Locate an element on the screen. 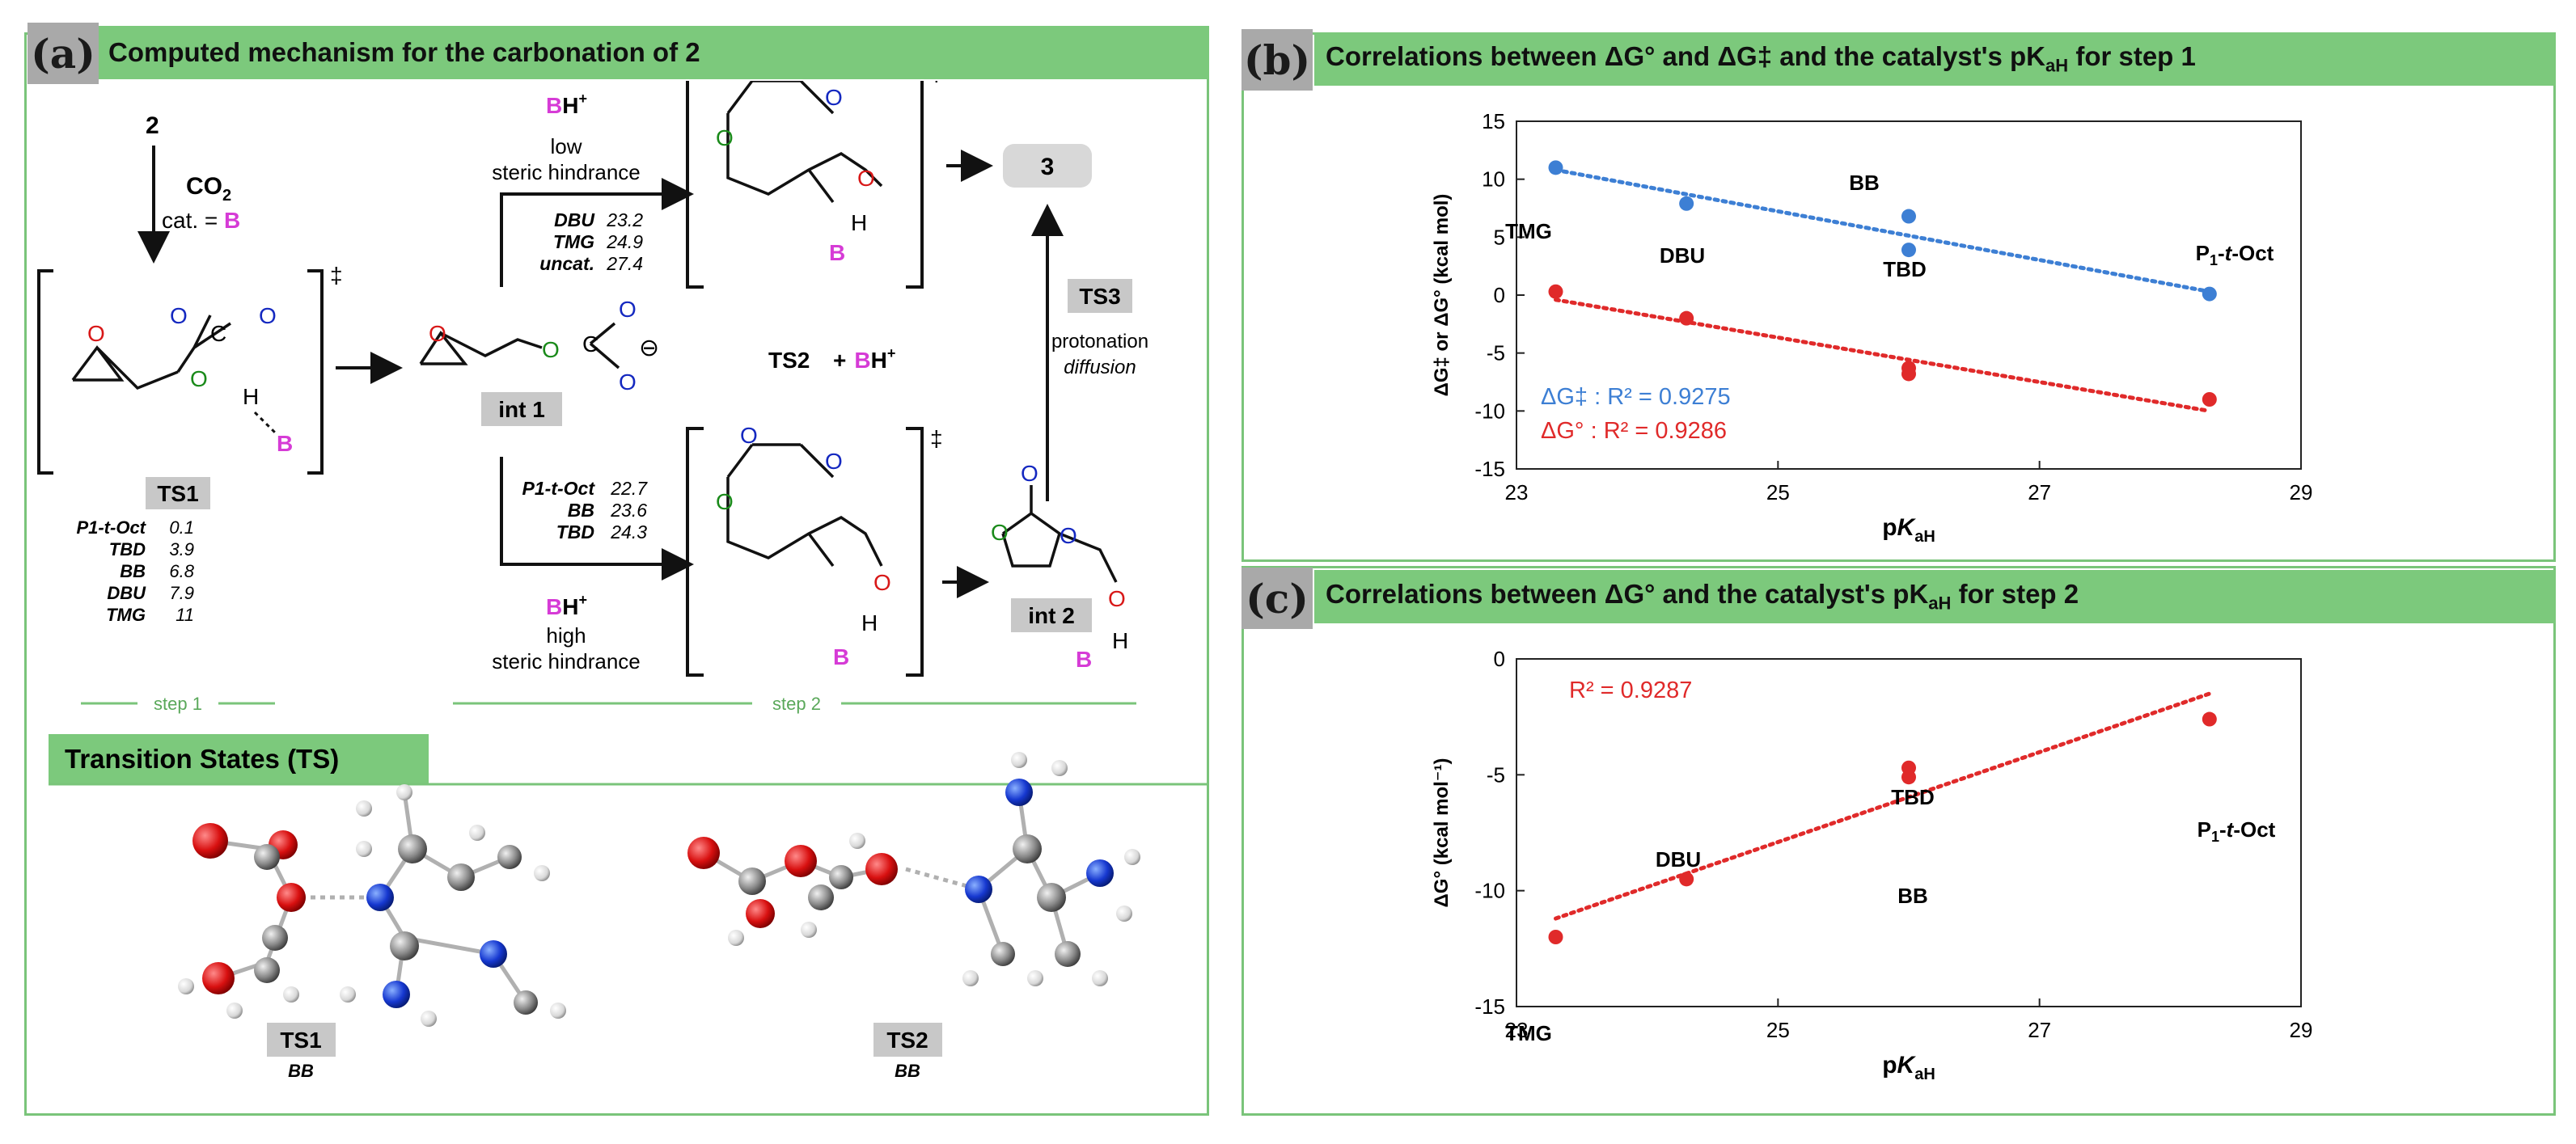  int2-b: B is located at coordinates (1084, 659).